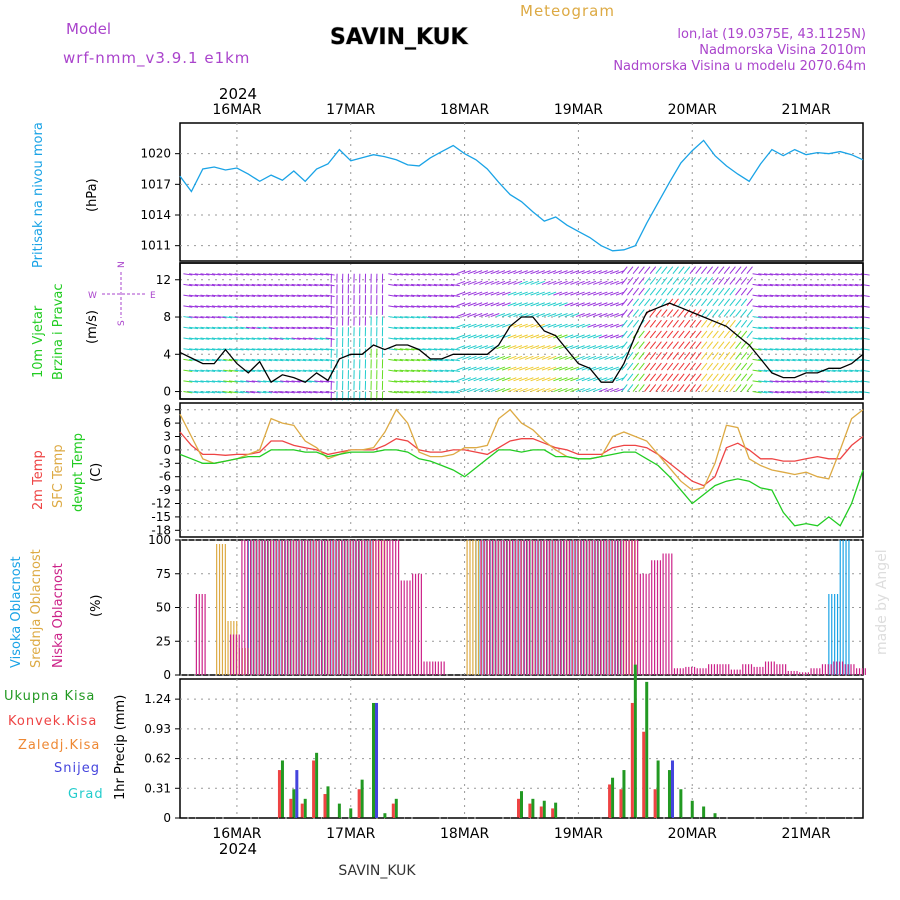  Describe the element at coordinates (377, 760) in the screenshot. I see `snow-bar` at that location.